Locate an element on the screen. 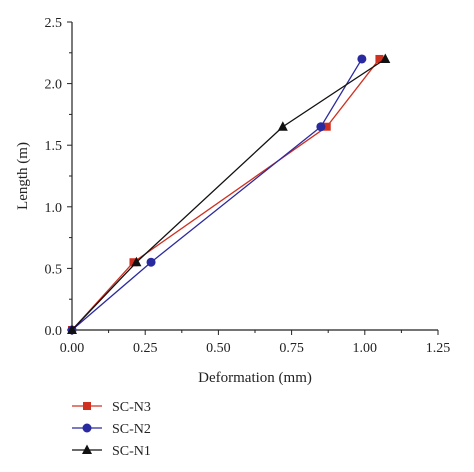 This screenshot has width=474, height=472. legend-label: SC-N2 is located at coordinates (131, 429).